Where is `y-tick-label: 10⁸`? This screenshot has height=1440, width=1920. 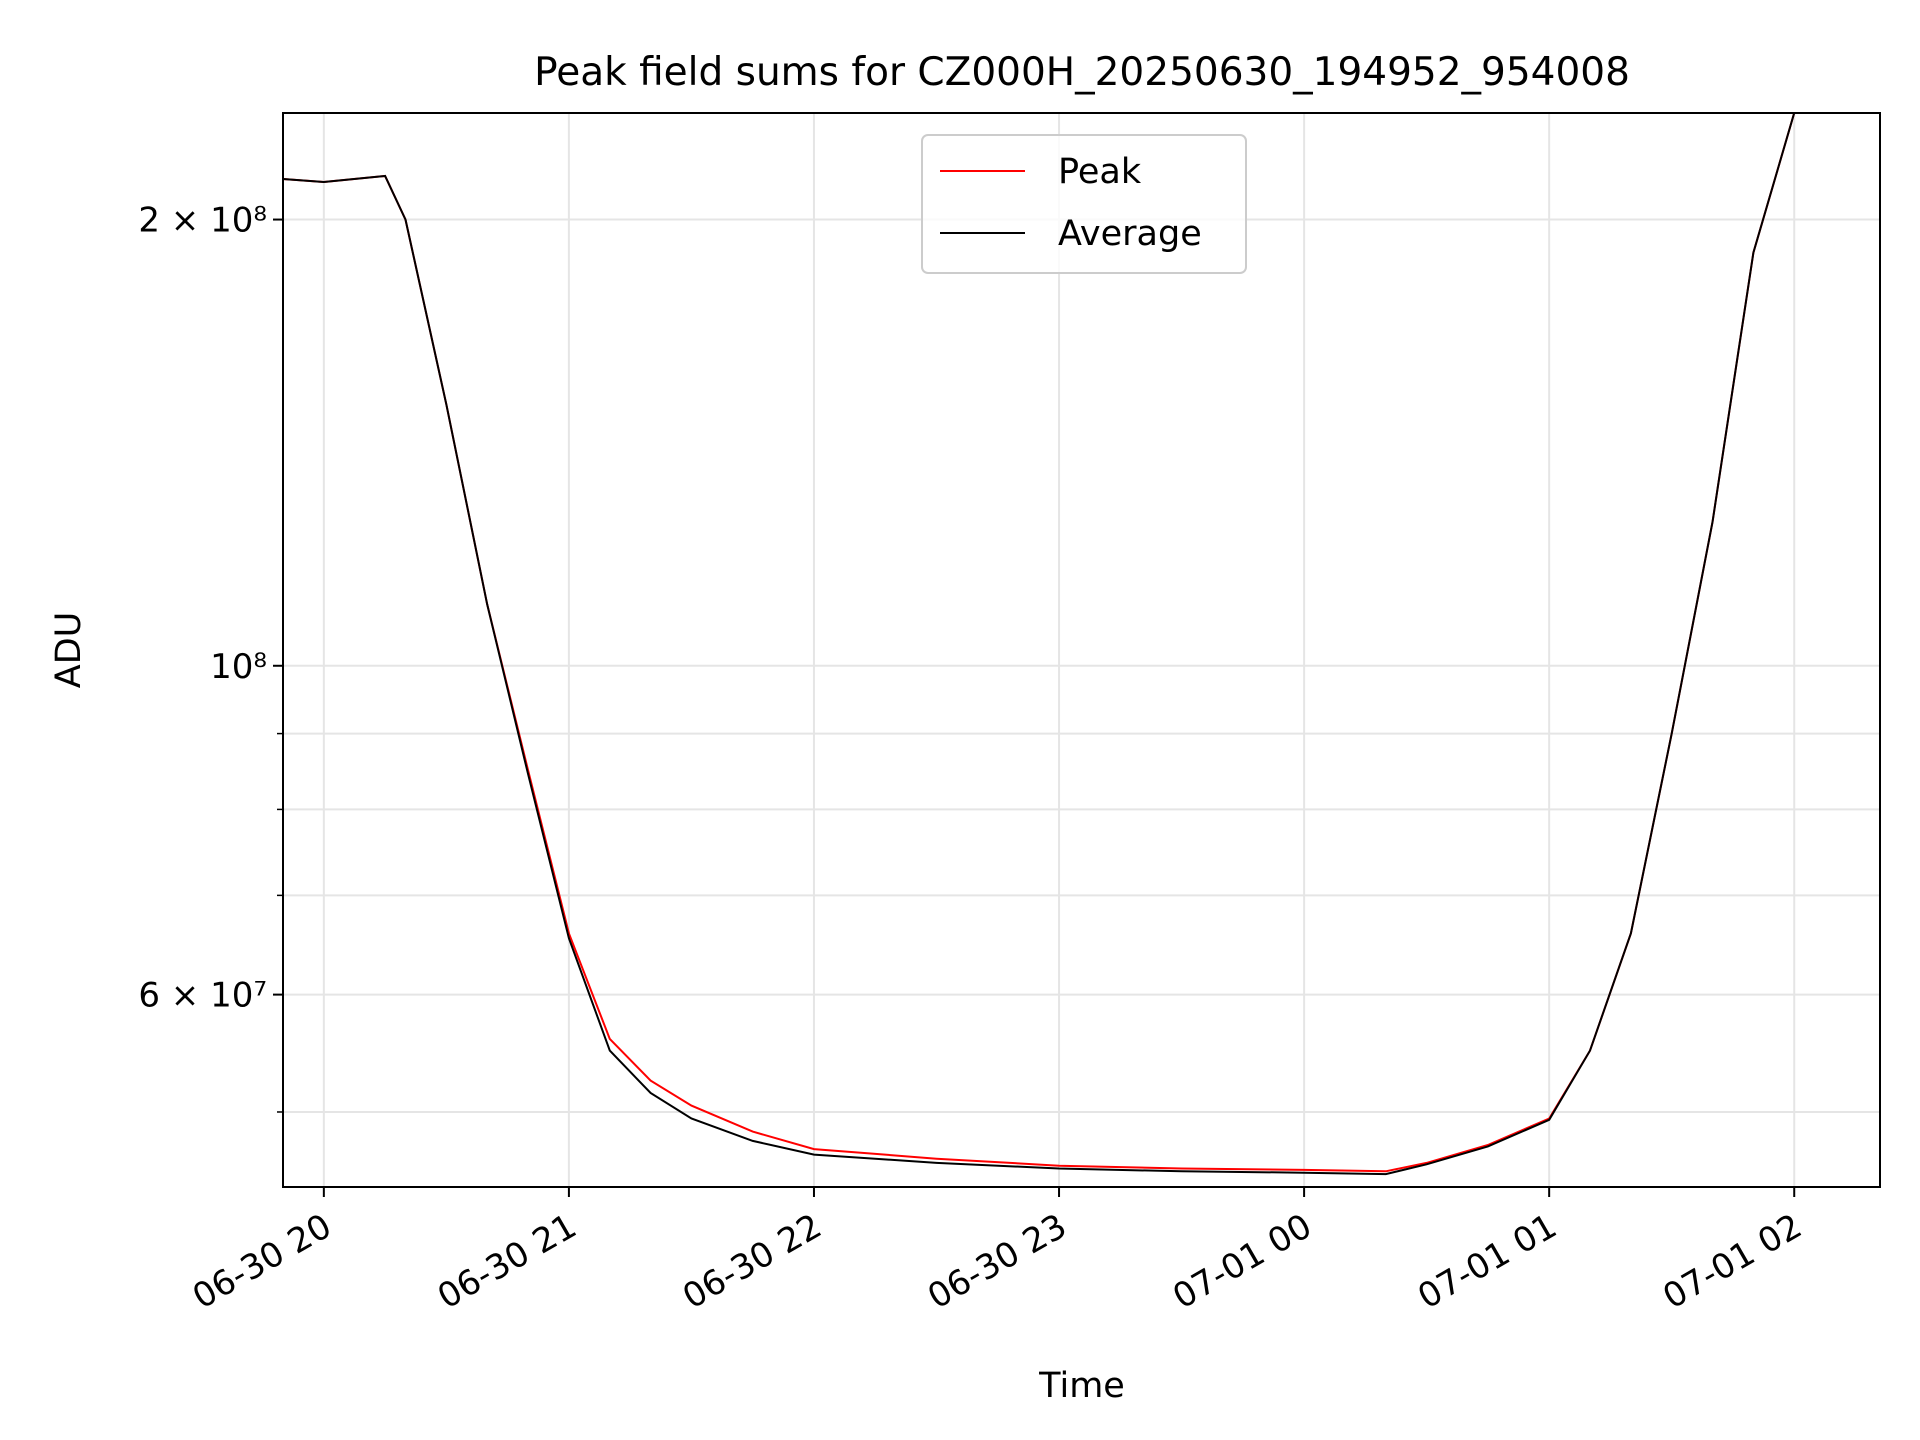 y-tick-label: 10⁸ is located at coordinates (238, 667).